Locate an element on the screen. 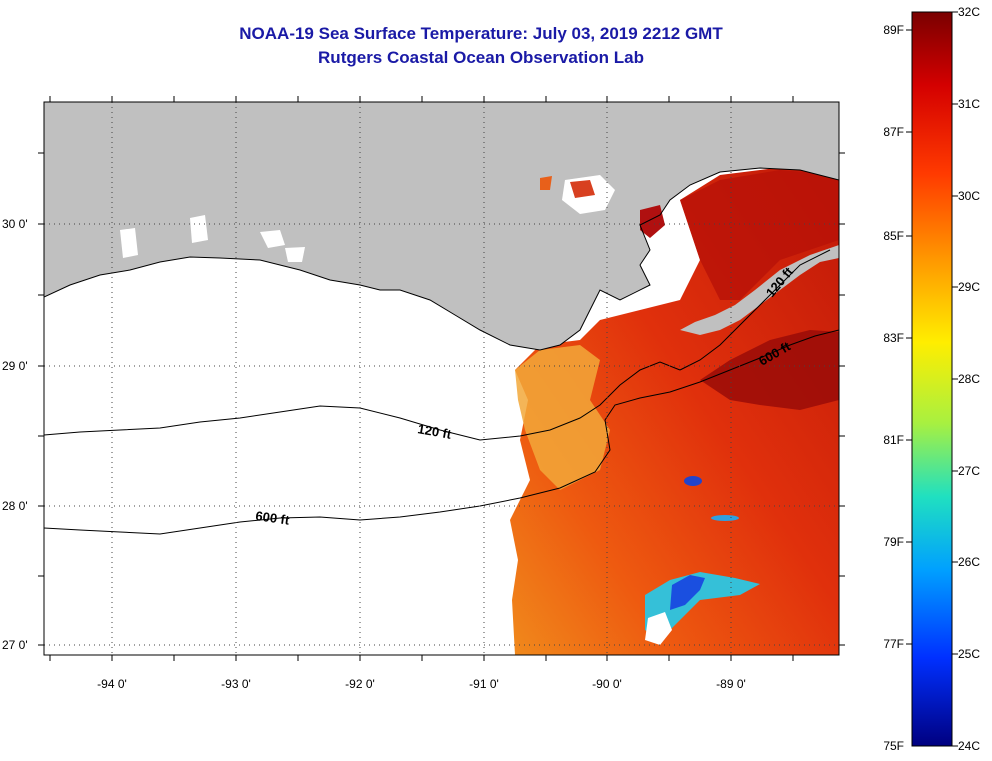  cold-spot is located at coordinates (693, 481).